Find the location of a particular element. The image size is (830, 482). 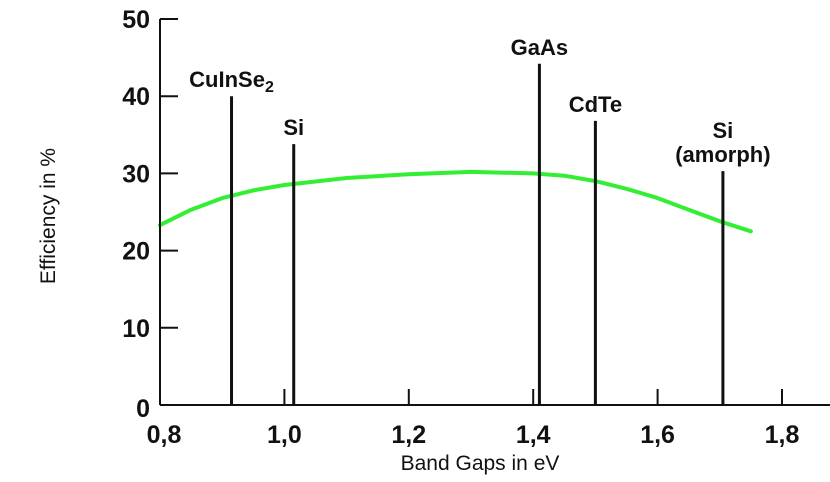

material-label: CdTe is located at coordinates (595, 104).